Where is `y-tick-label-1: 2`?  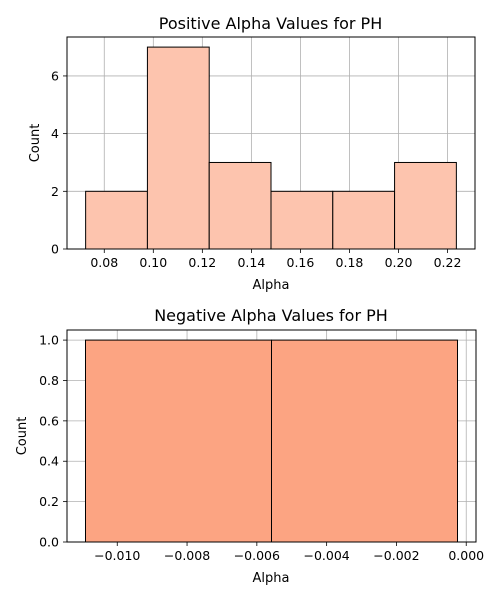
y-tick-label-1: 2 is located at coordinates (55, 191).